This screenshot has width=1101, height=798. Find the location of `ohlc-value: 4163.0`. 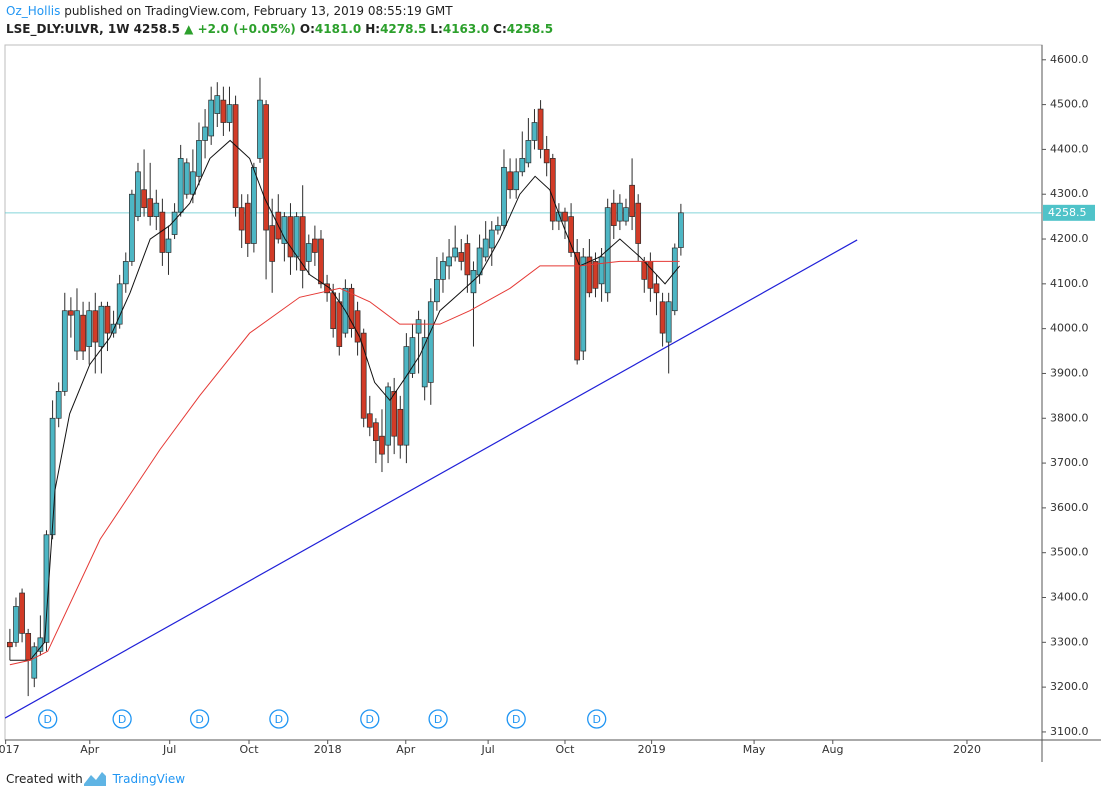

ohlc-value: 4163.0 is located at coordinates (466, 29).